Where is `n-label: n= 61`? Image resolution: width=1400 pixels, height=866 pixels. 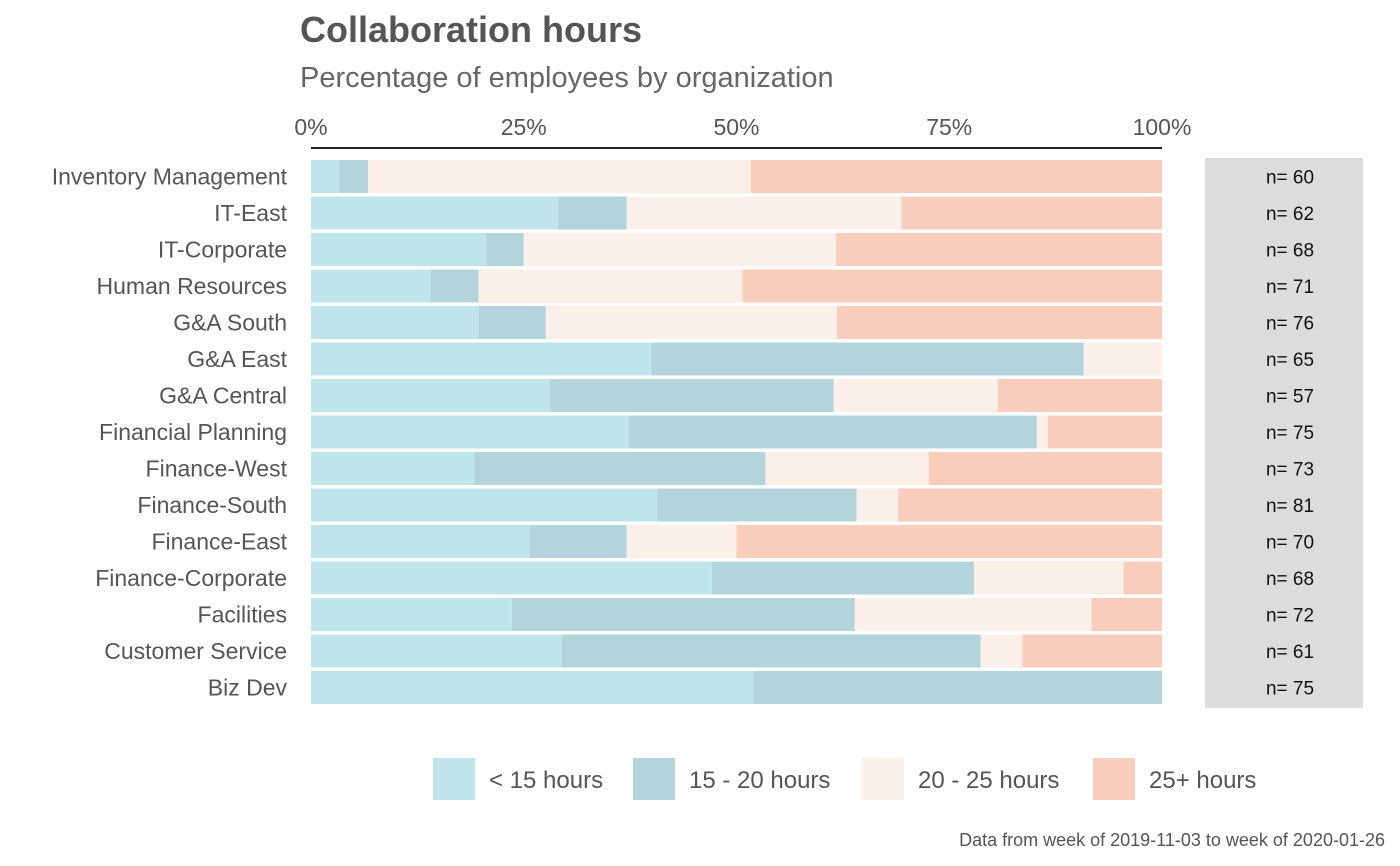 n-label: n= 61 is located at coordinates (1290, 652).